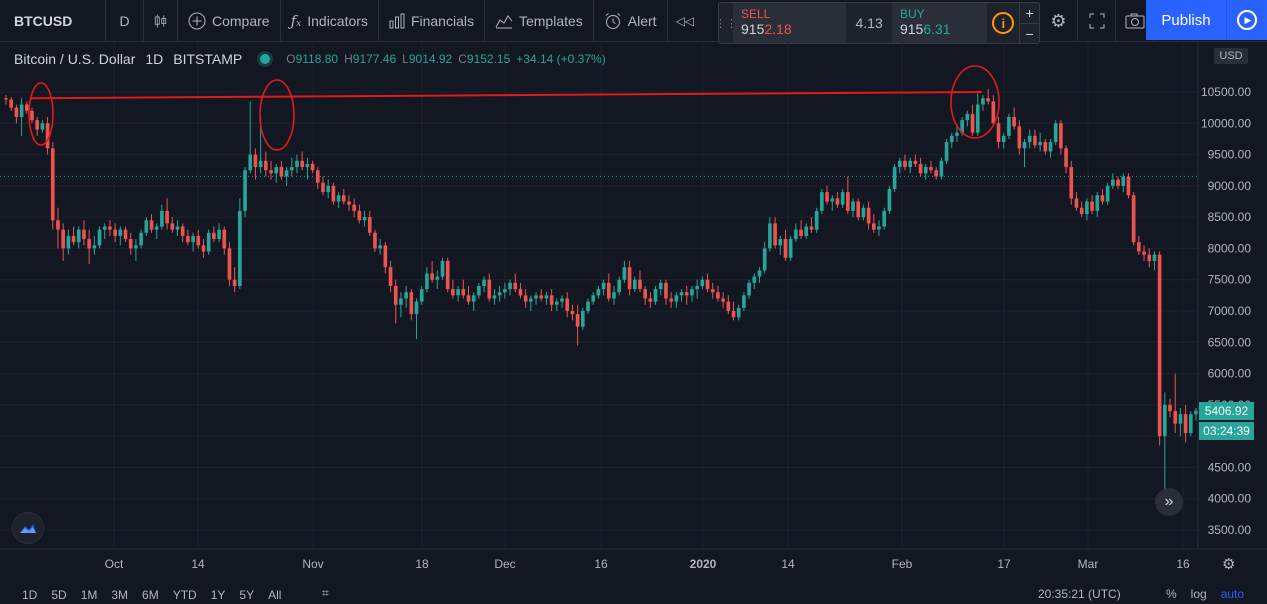  Describe the element at coordinates (1171, 594) in the screenshot. I see `percent-scale-toggle: %` at that location.